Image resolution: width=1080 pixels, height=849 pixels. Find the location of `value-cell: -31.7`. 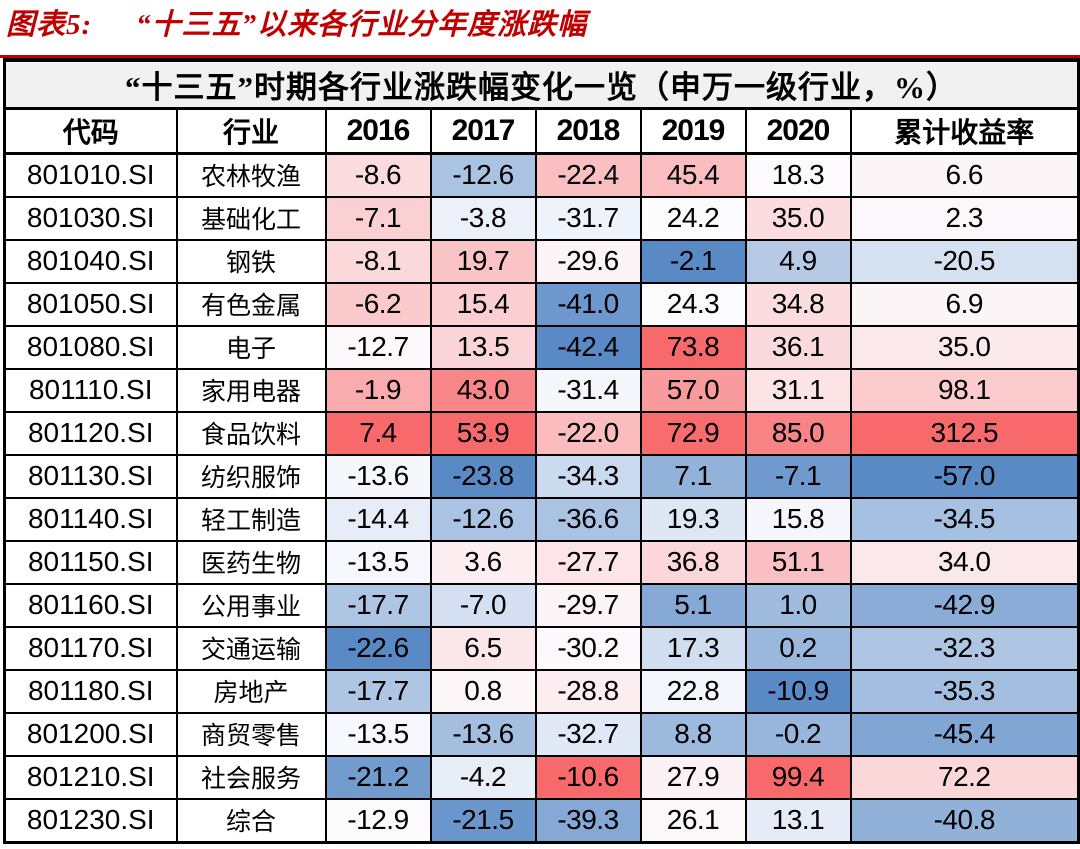

value-cell: -31.7 is located at coordinates (588, 218).